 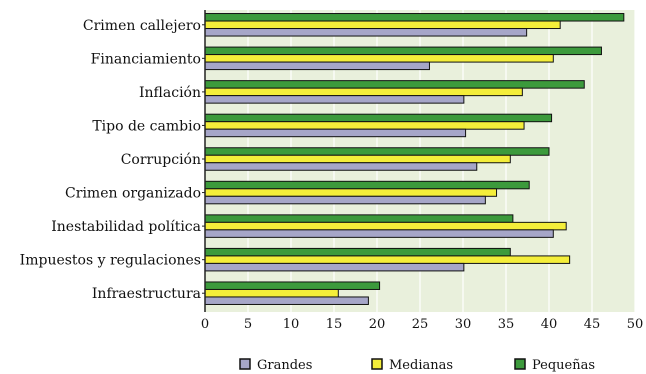 I want to click on x-tick-label: 35, so click(x=506, y=324).